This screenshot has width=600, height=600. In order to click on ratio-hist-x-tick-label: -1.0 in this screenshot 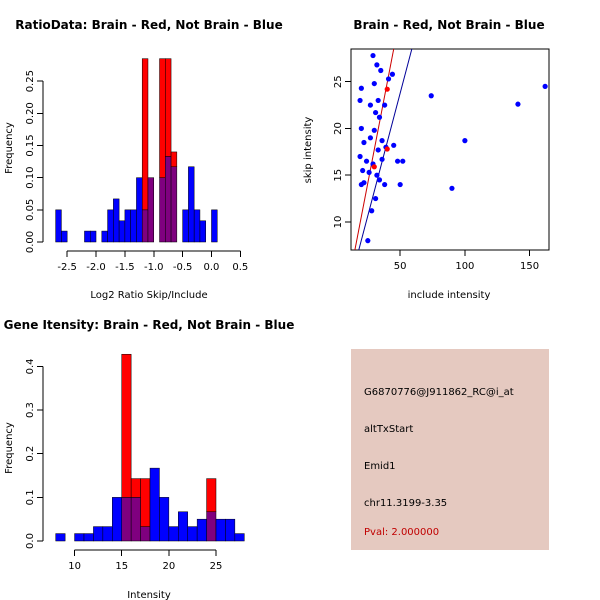, I will do `click(154, 267)`.